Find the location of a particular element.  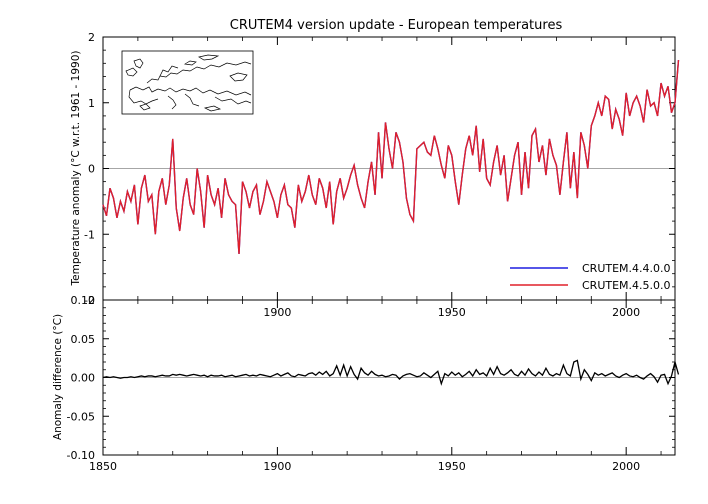

bottom-ytick-label: 0.00 is located at coordinates (83, 378).